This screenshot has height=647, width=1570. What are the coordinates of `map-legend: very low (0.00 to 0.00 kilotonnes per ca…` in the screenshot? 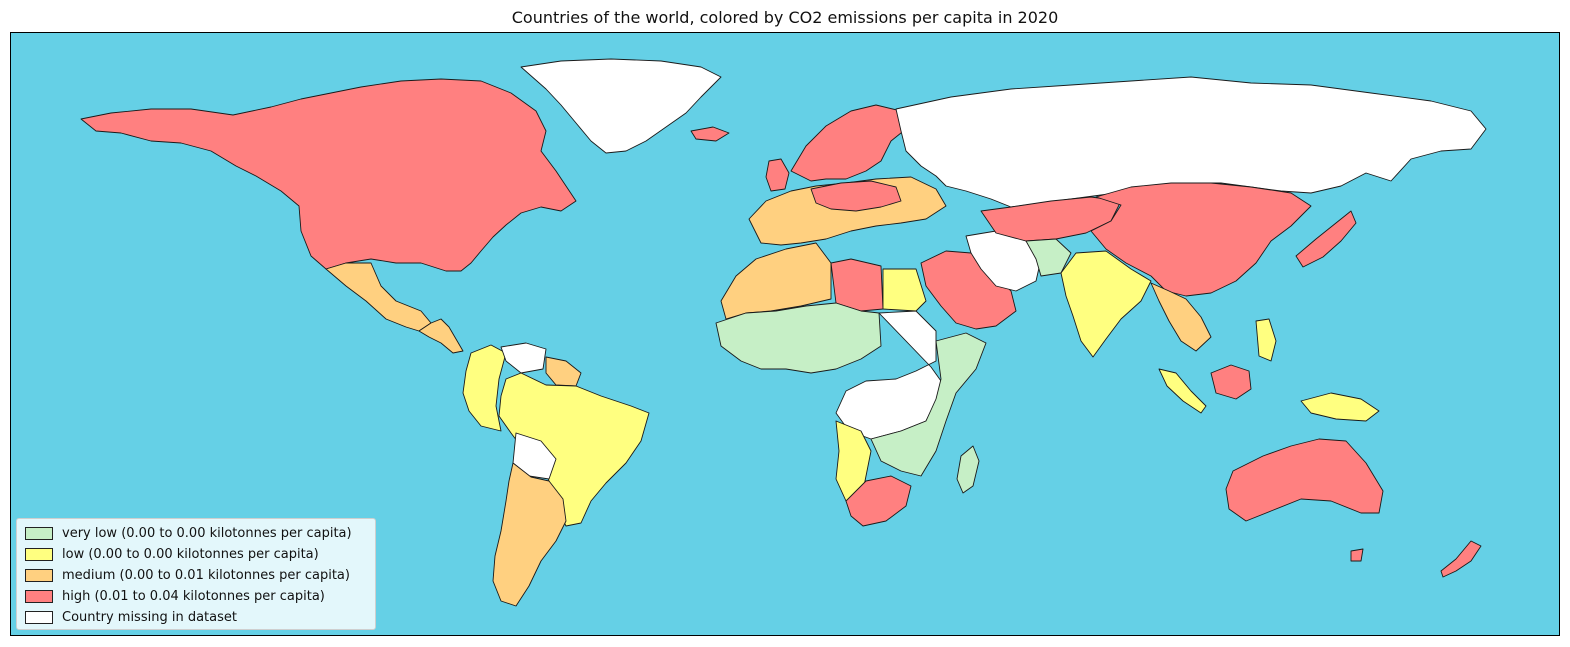 It's located at (196, 574).